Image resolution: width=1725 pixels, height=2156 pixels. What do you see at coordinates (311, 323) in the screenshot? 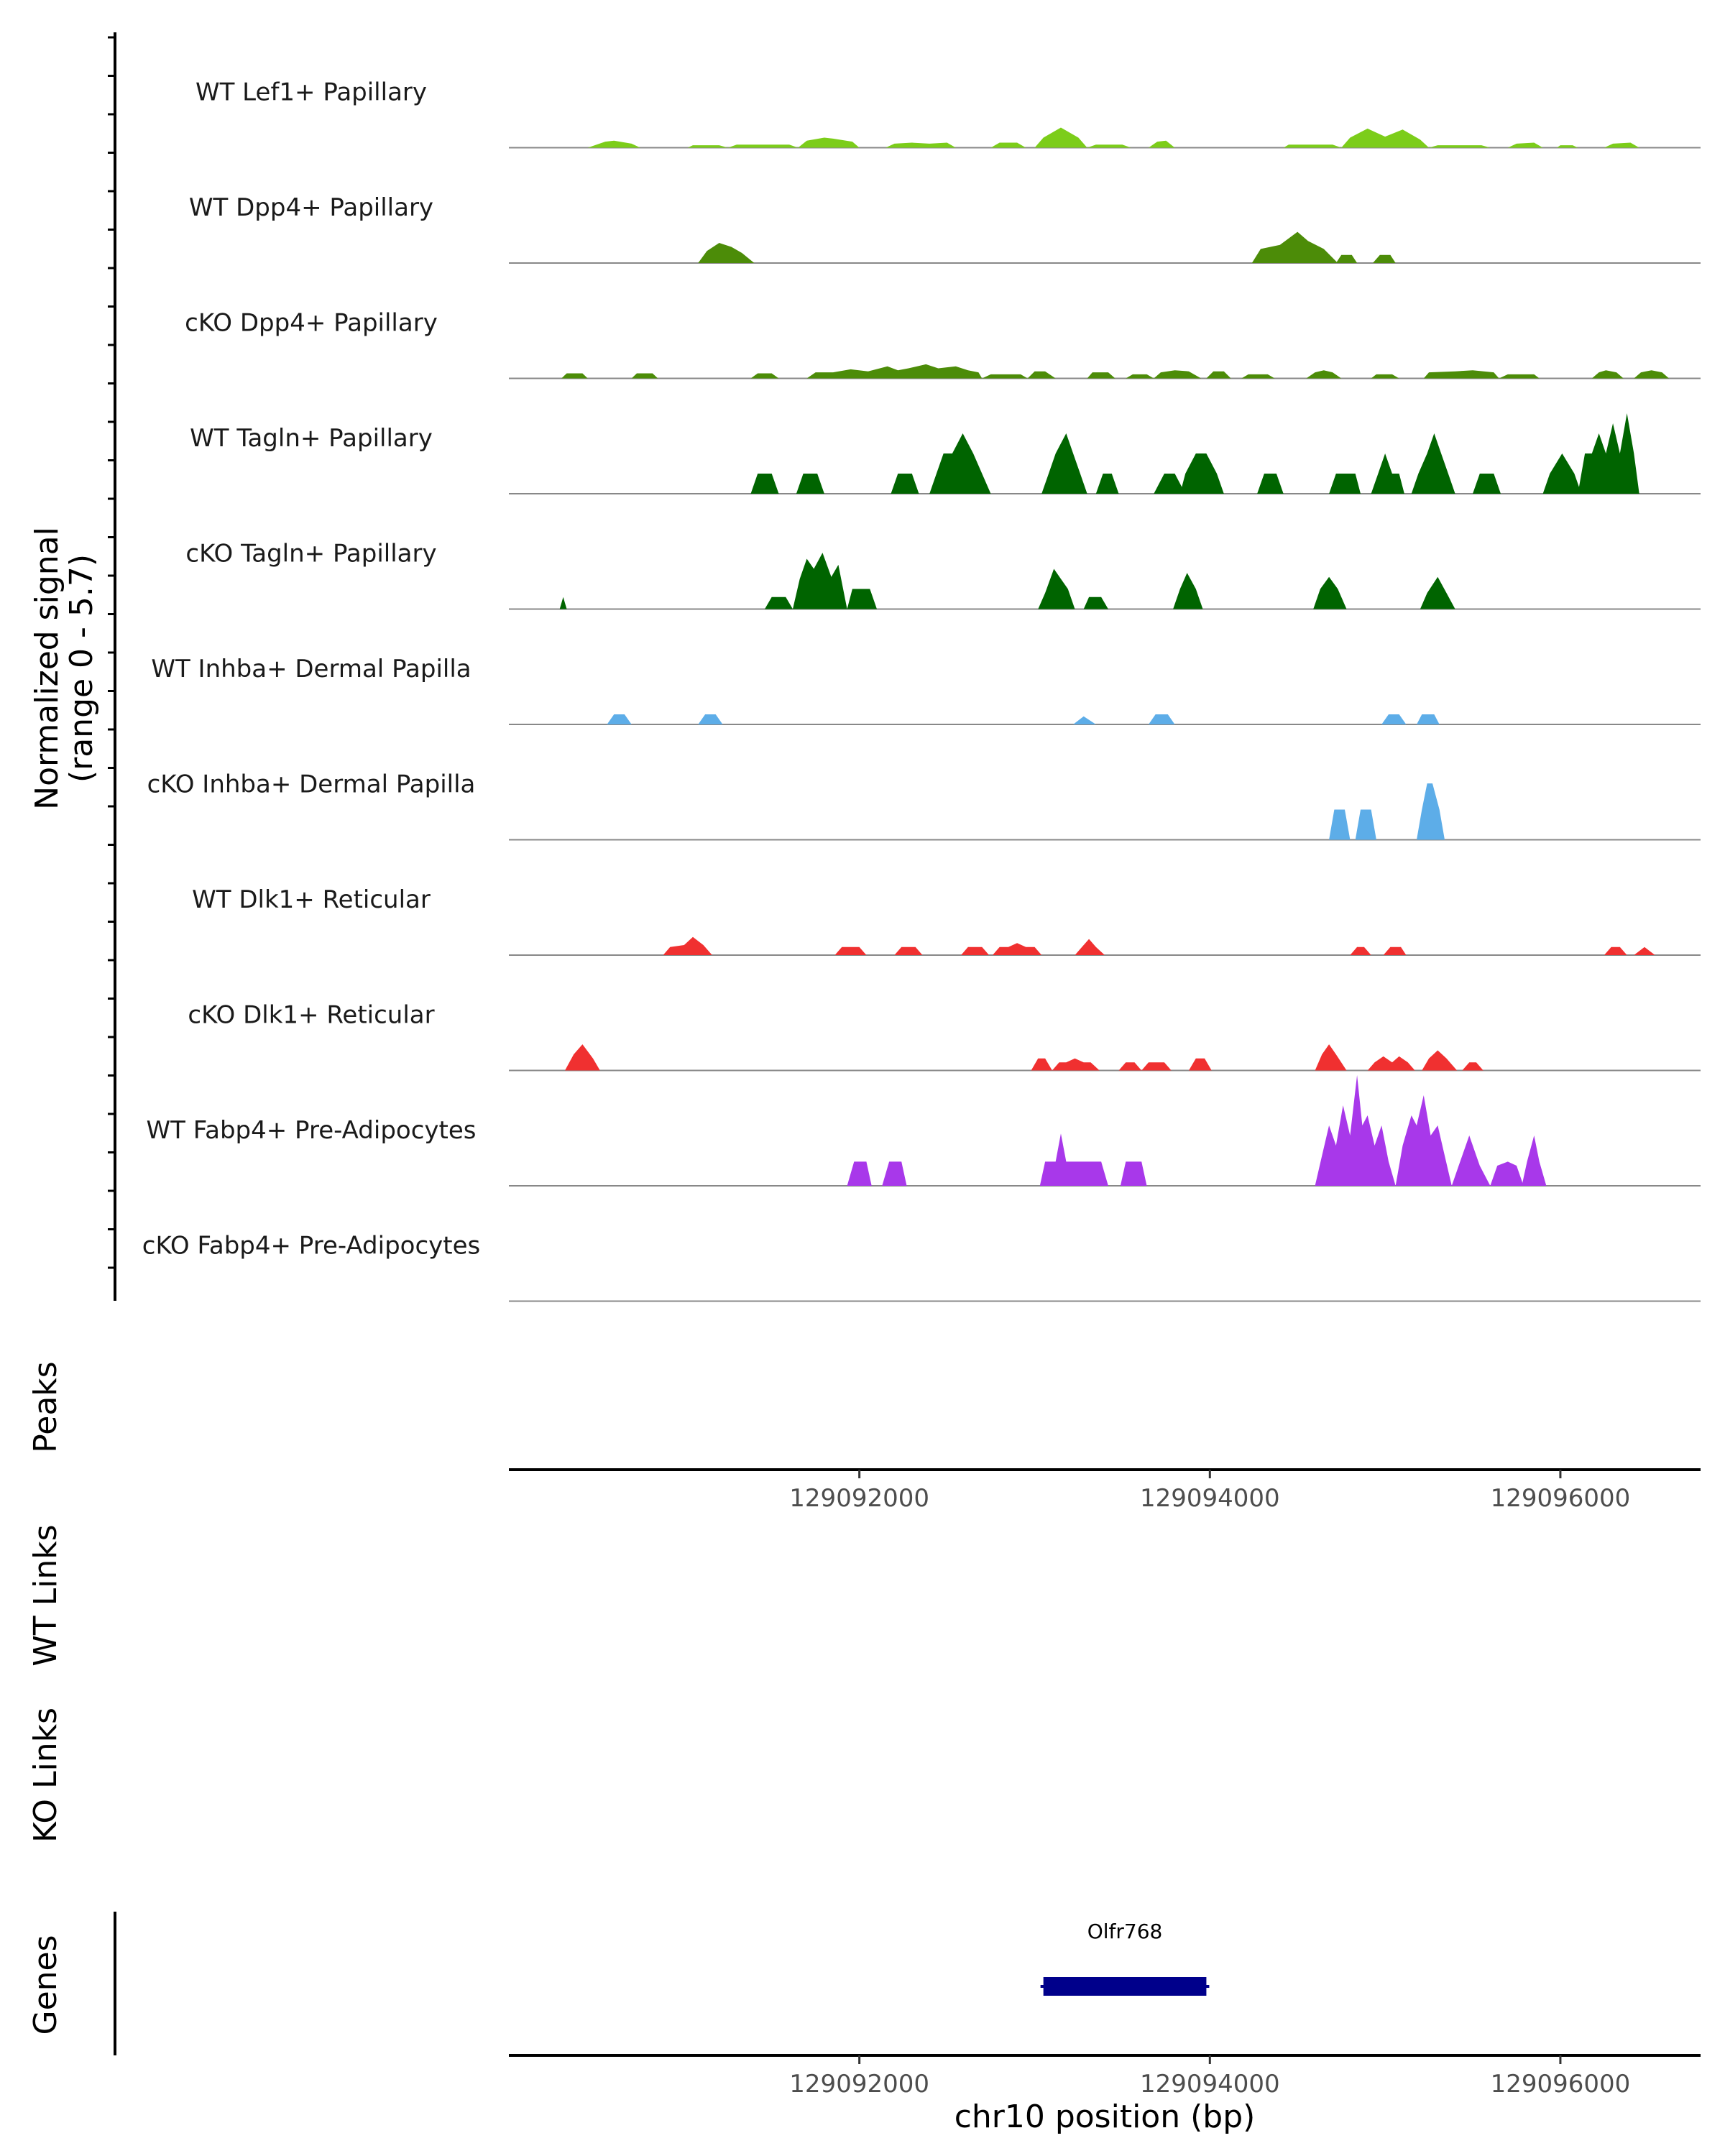
I see `track-label: cKO Dpp4+ Papillary` at bounding box center [311, 323].